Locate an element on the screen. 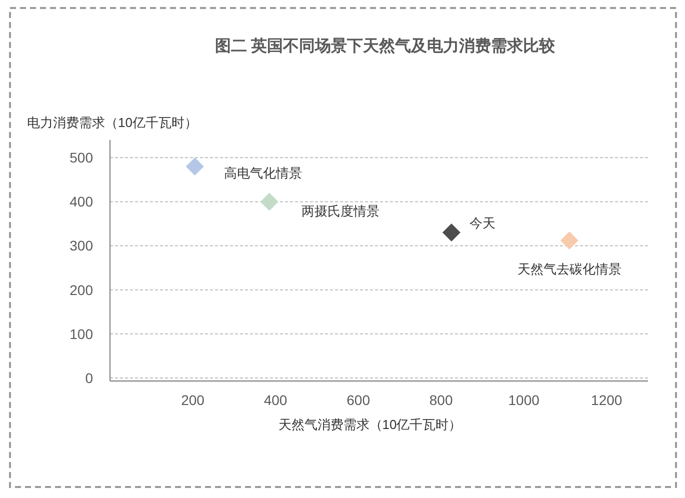  y-tick-label: 300 is located at coordinates (82, 246).